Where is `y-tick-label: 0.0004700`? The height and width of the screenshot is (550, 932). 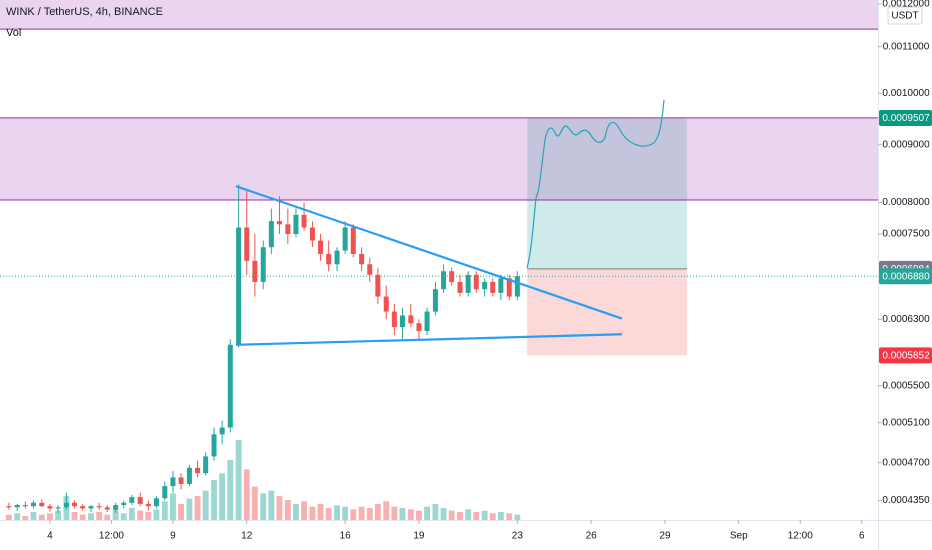 y-tick-label: 0.0004700 is located at coordinates (906, 462).